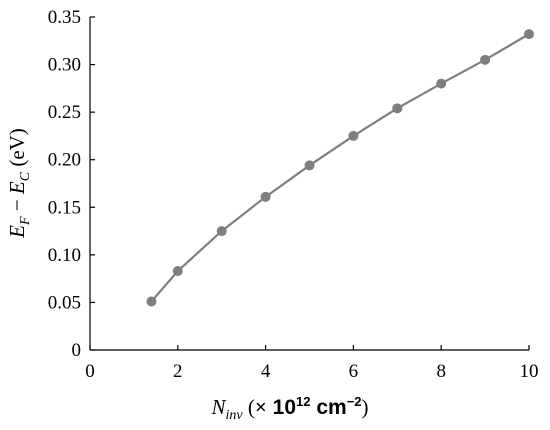  Describe the element at coordinates (266, 371) in the screenshot. I see `x-tick-label: 4` at that location.